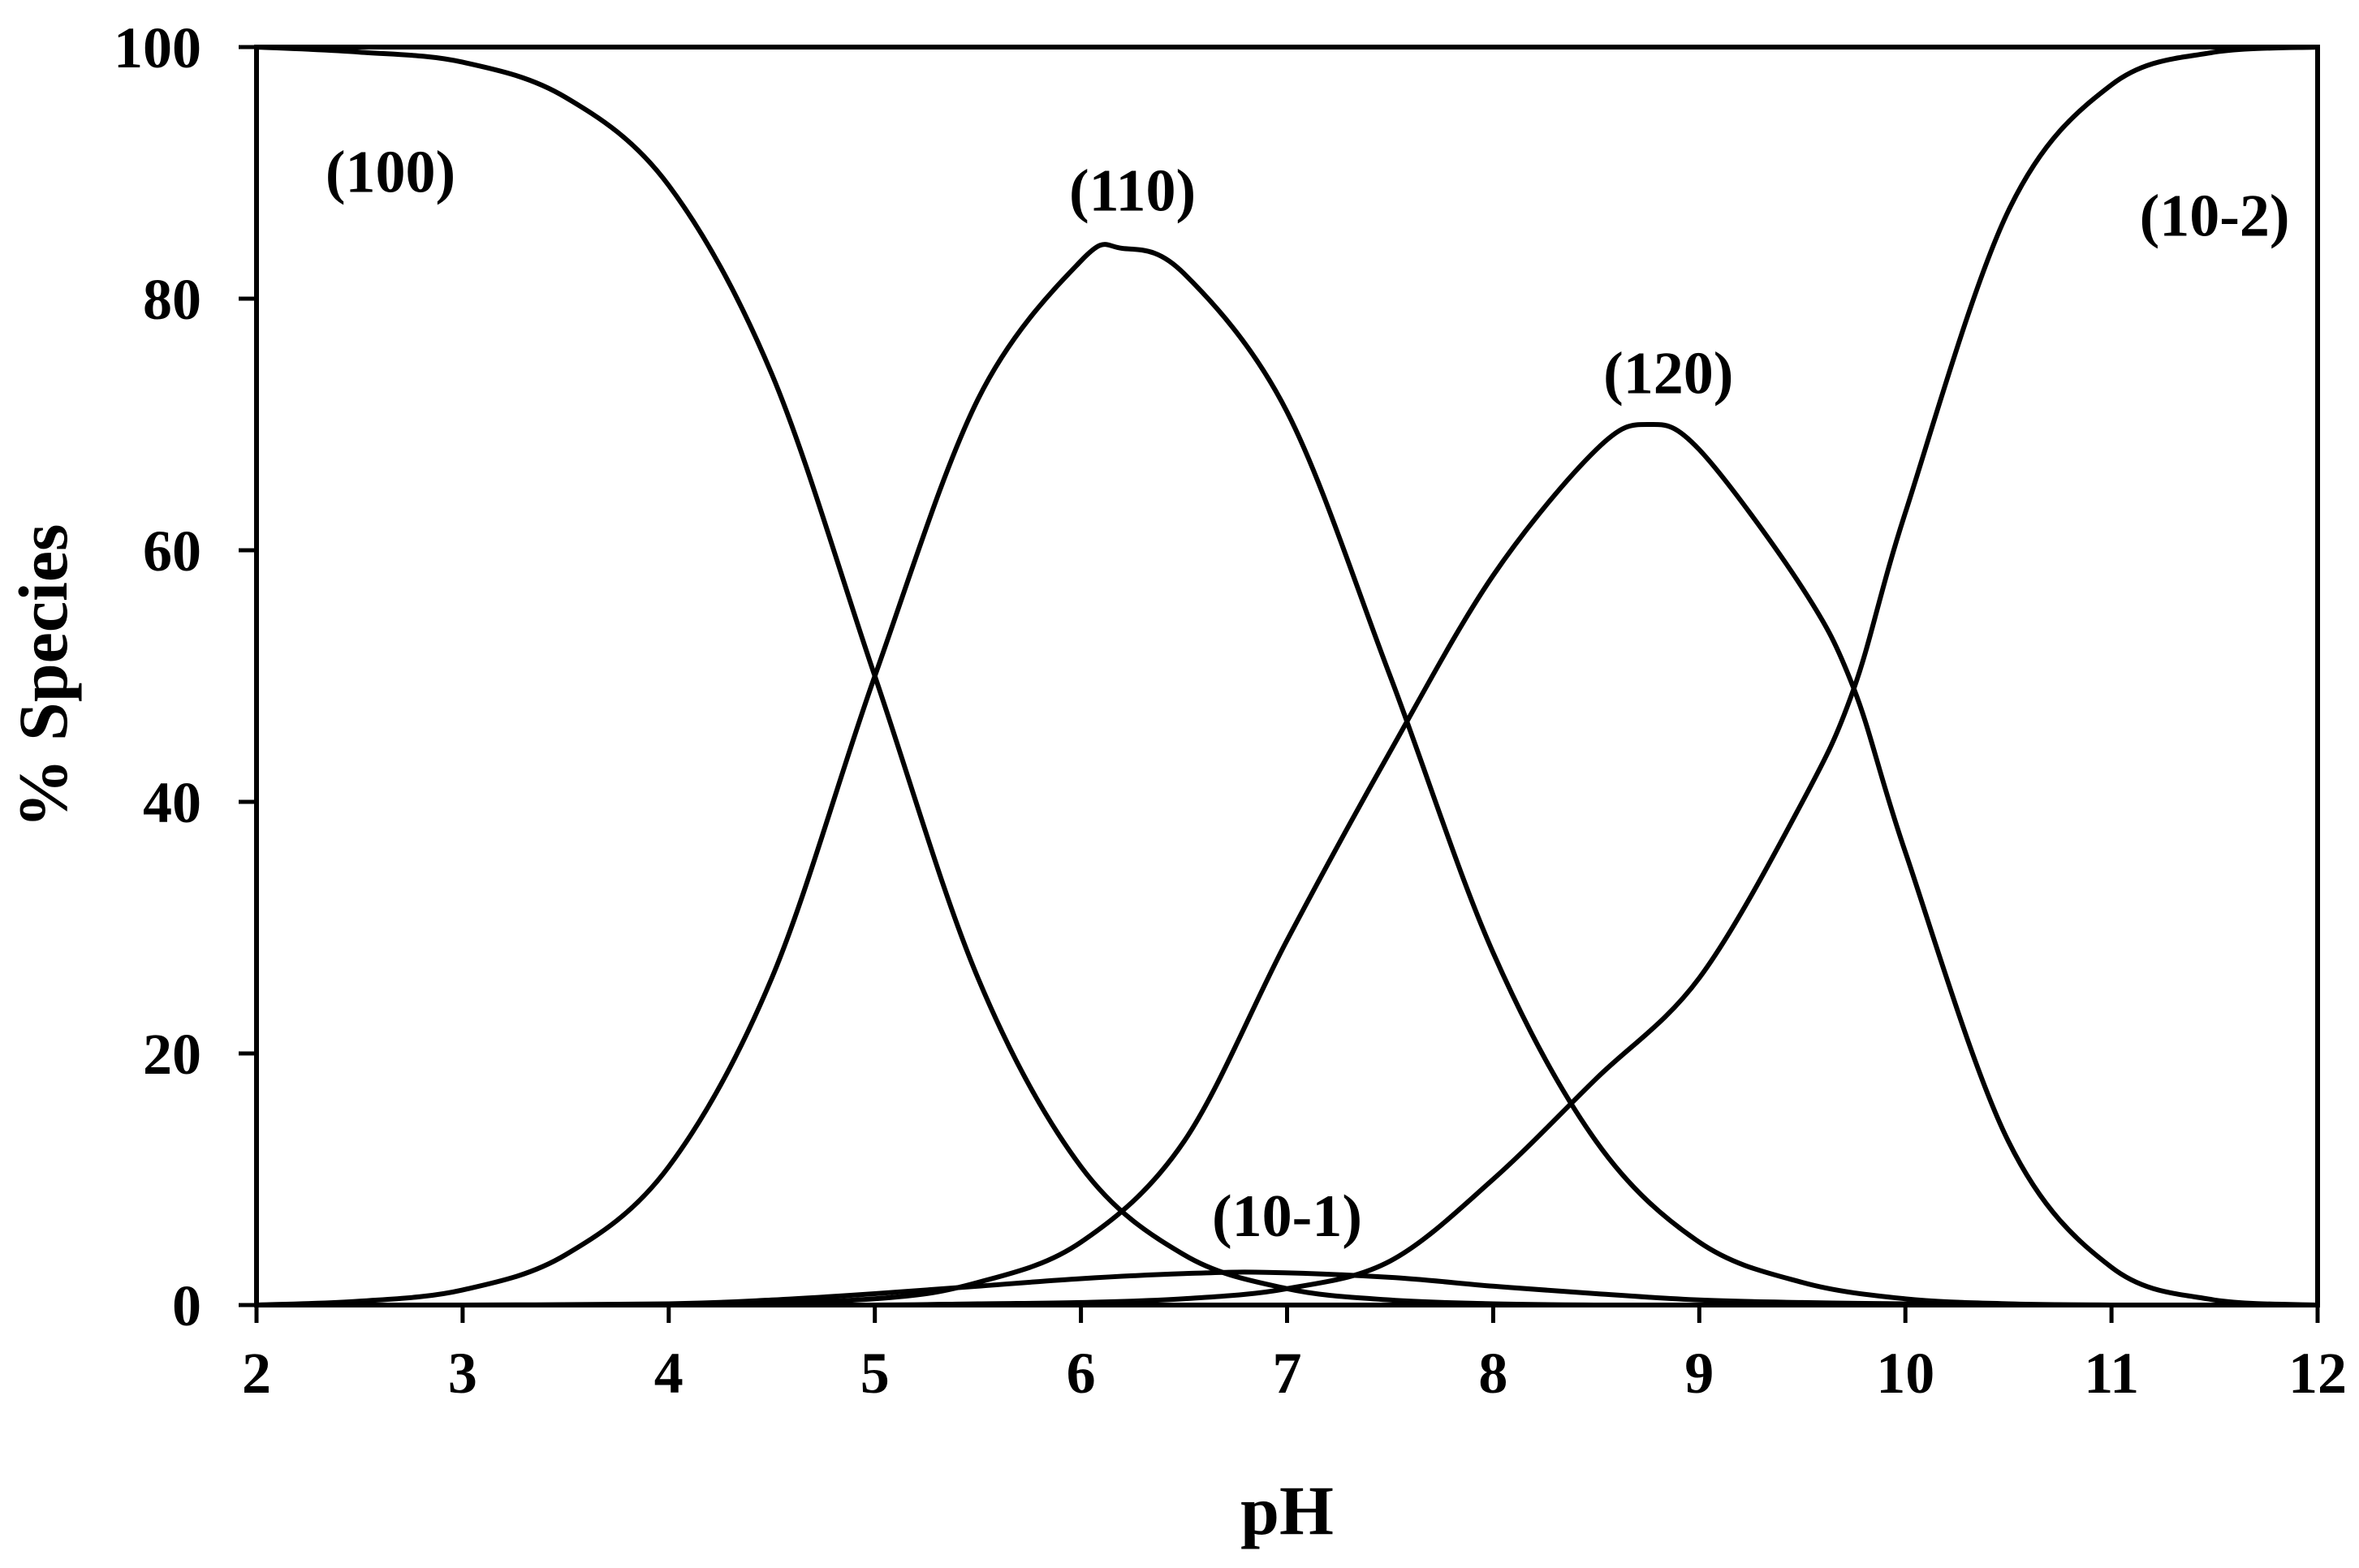 The image size is (2359, 1568). What do you see at coordinates (1699, 1374) in the screenshot?
I see `x-tick-label: 9` at bounding box center [1699, 1374].